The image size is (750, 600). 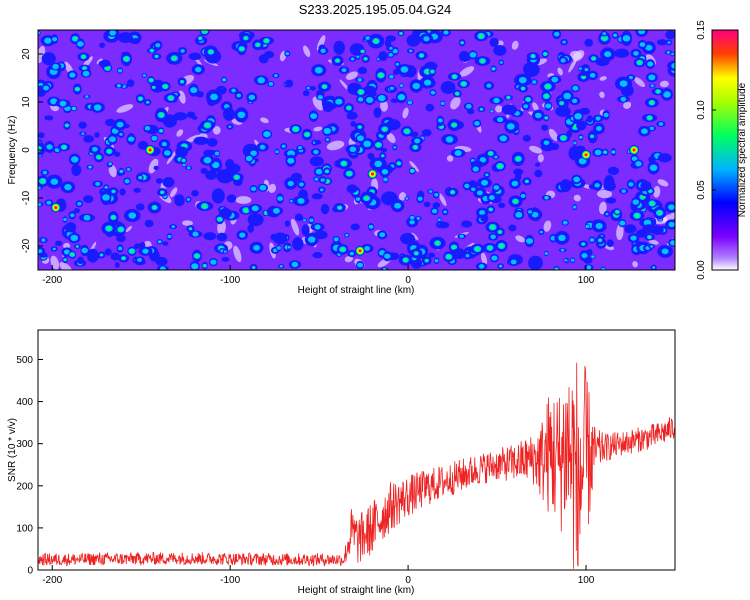 What do you see at coordinates (586, 280) in the screenshot?
I see `heatmap-x-tick-label: 100` at bounding box center [586, 280].